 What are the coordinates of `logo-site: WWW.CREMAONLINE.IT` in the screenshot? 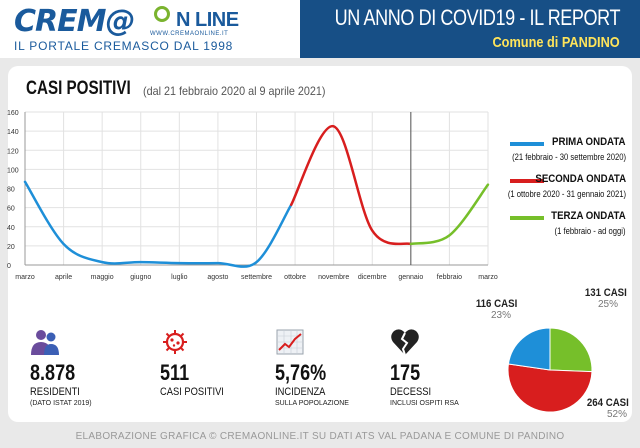 It's located at (189, 34).